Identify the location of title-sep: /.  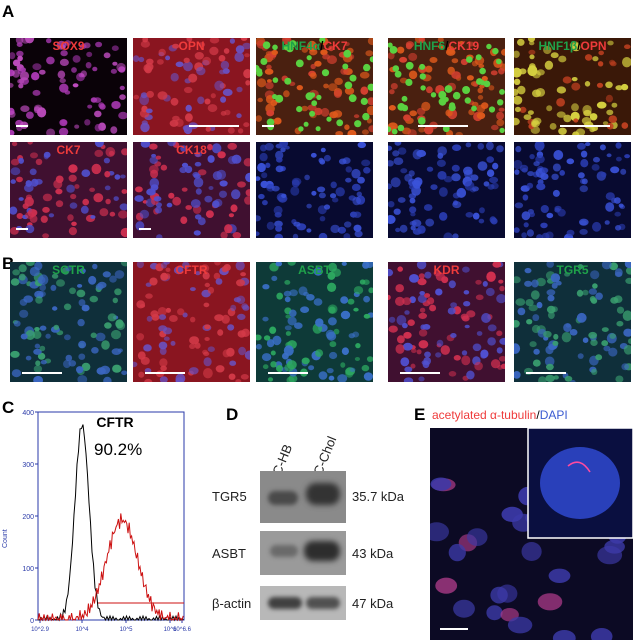
(538, 415).